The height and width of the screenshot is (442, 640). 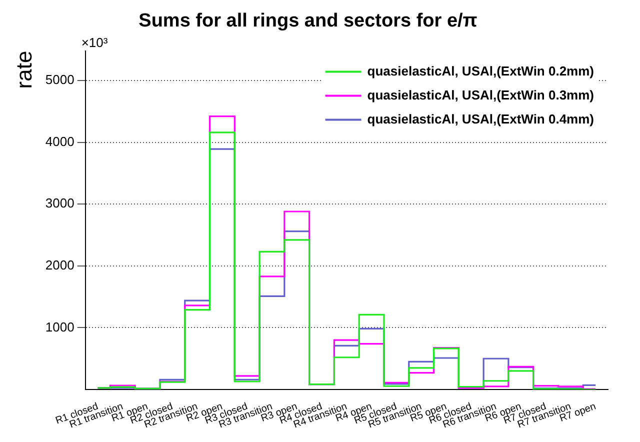 I want to click on legend-label: quasielasticAl, USAl,(ExtWin 0.2mm), so click(x=480, y=70).